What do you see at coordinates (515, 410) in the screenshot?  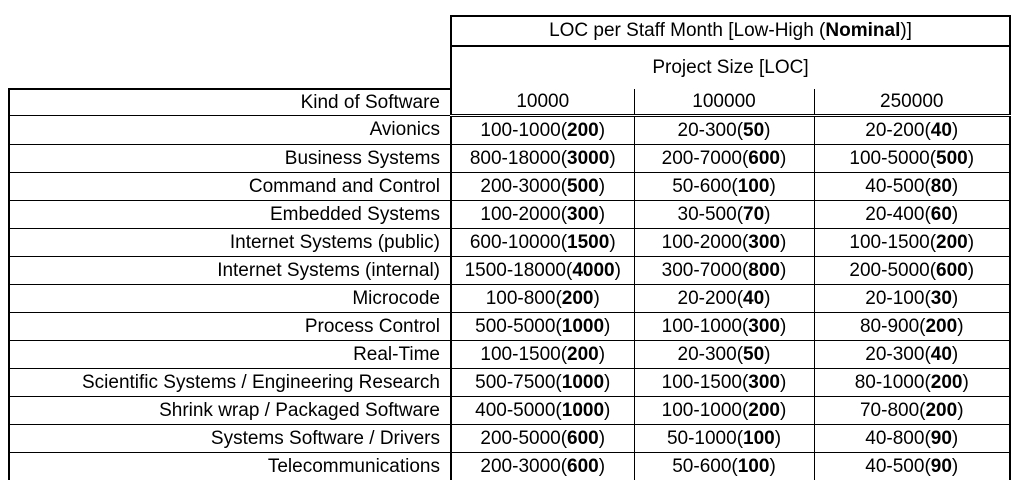 I see `loc-range-value: 400-5000` at bounding box center [515, 410].